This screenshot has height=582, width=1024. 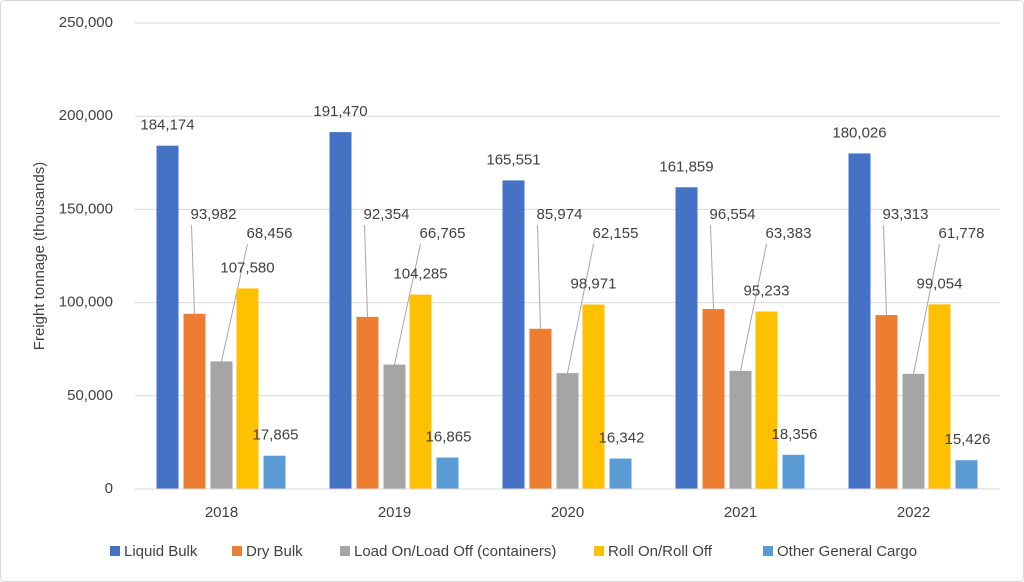 What do you see at coordinates (513, 159) in the screenshot?
I see `data-label: 165,551` at bounding box center [513, 159].